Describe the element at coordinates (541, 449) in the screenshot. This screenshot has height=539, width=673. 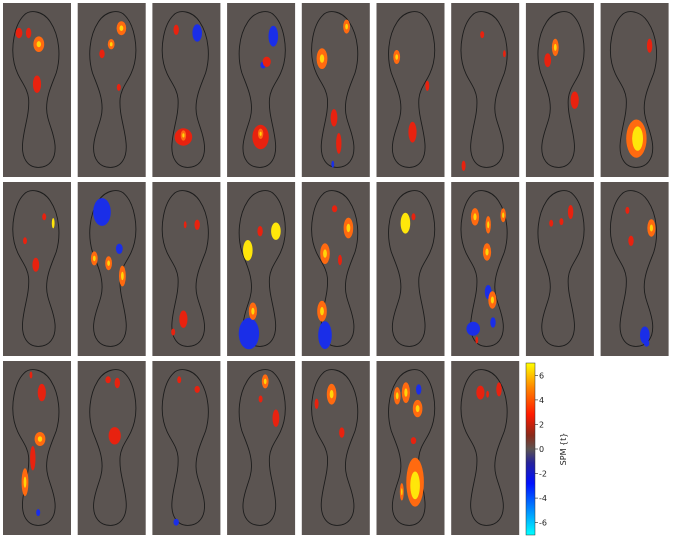
I see `colorbar-tick-label: 0` at that location.